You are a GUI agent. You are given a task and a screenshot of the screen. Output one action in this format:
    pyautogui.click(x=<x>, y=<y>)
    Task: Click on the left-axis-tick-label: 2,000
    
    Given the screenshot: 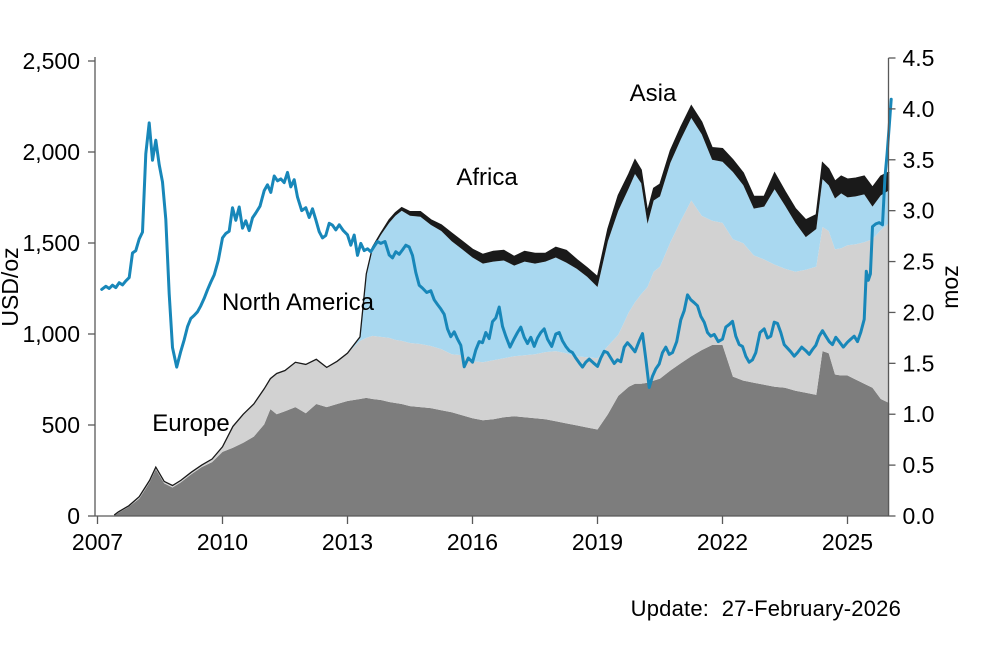 What is the action you would take?
    pyautogui.click(x=51, y=152)
    